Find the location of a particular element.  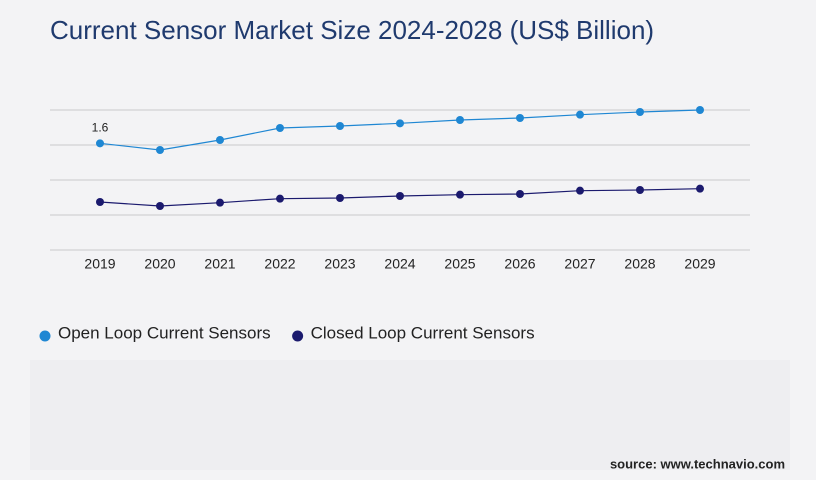

x-tick-label: 2024 is located at coordinates (399, 264).